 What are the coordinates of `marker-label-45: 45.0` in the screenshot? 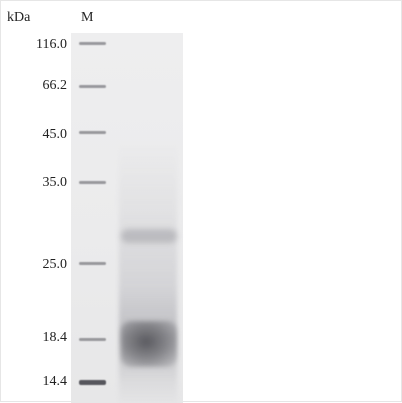 It's located at (55, 134).